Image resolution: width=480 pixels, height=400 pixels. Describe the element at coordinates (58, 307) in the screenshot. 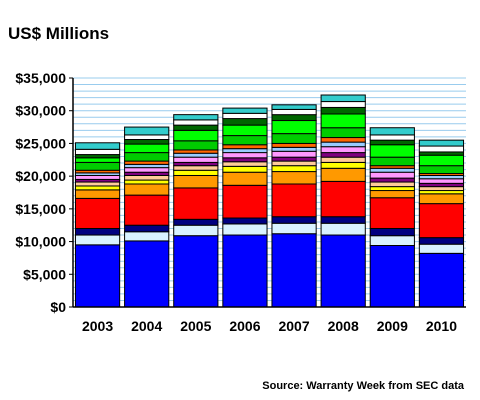

I see `y-tick-label: $0` at that location.